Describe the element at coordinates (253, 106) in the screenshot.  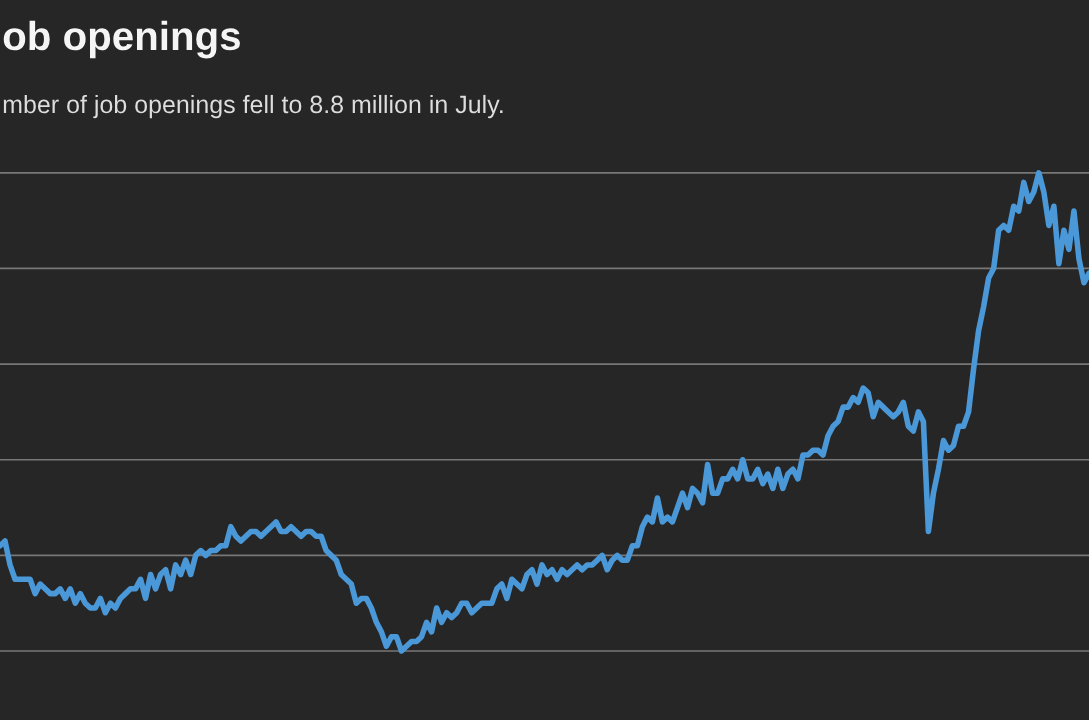
I see `chart-subtitle: mber of job openings fell to 8.8 million in July.` at that location.